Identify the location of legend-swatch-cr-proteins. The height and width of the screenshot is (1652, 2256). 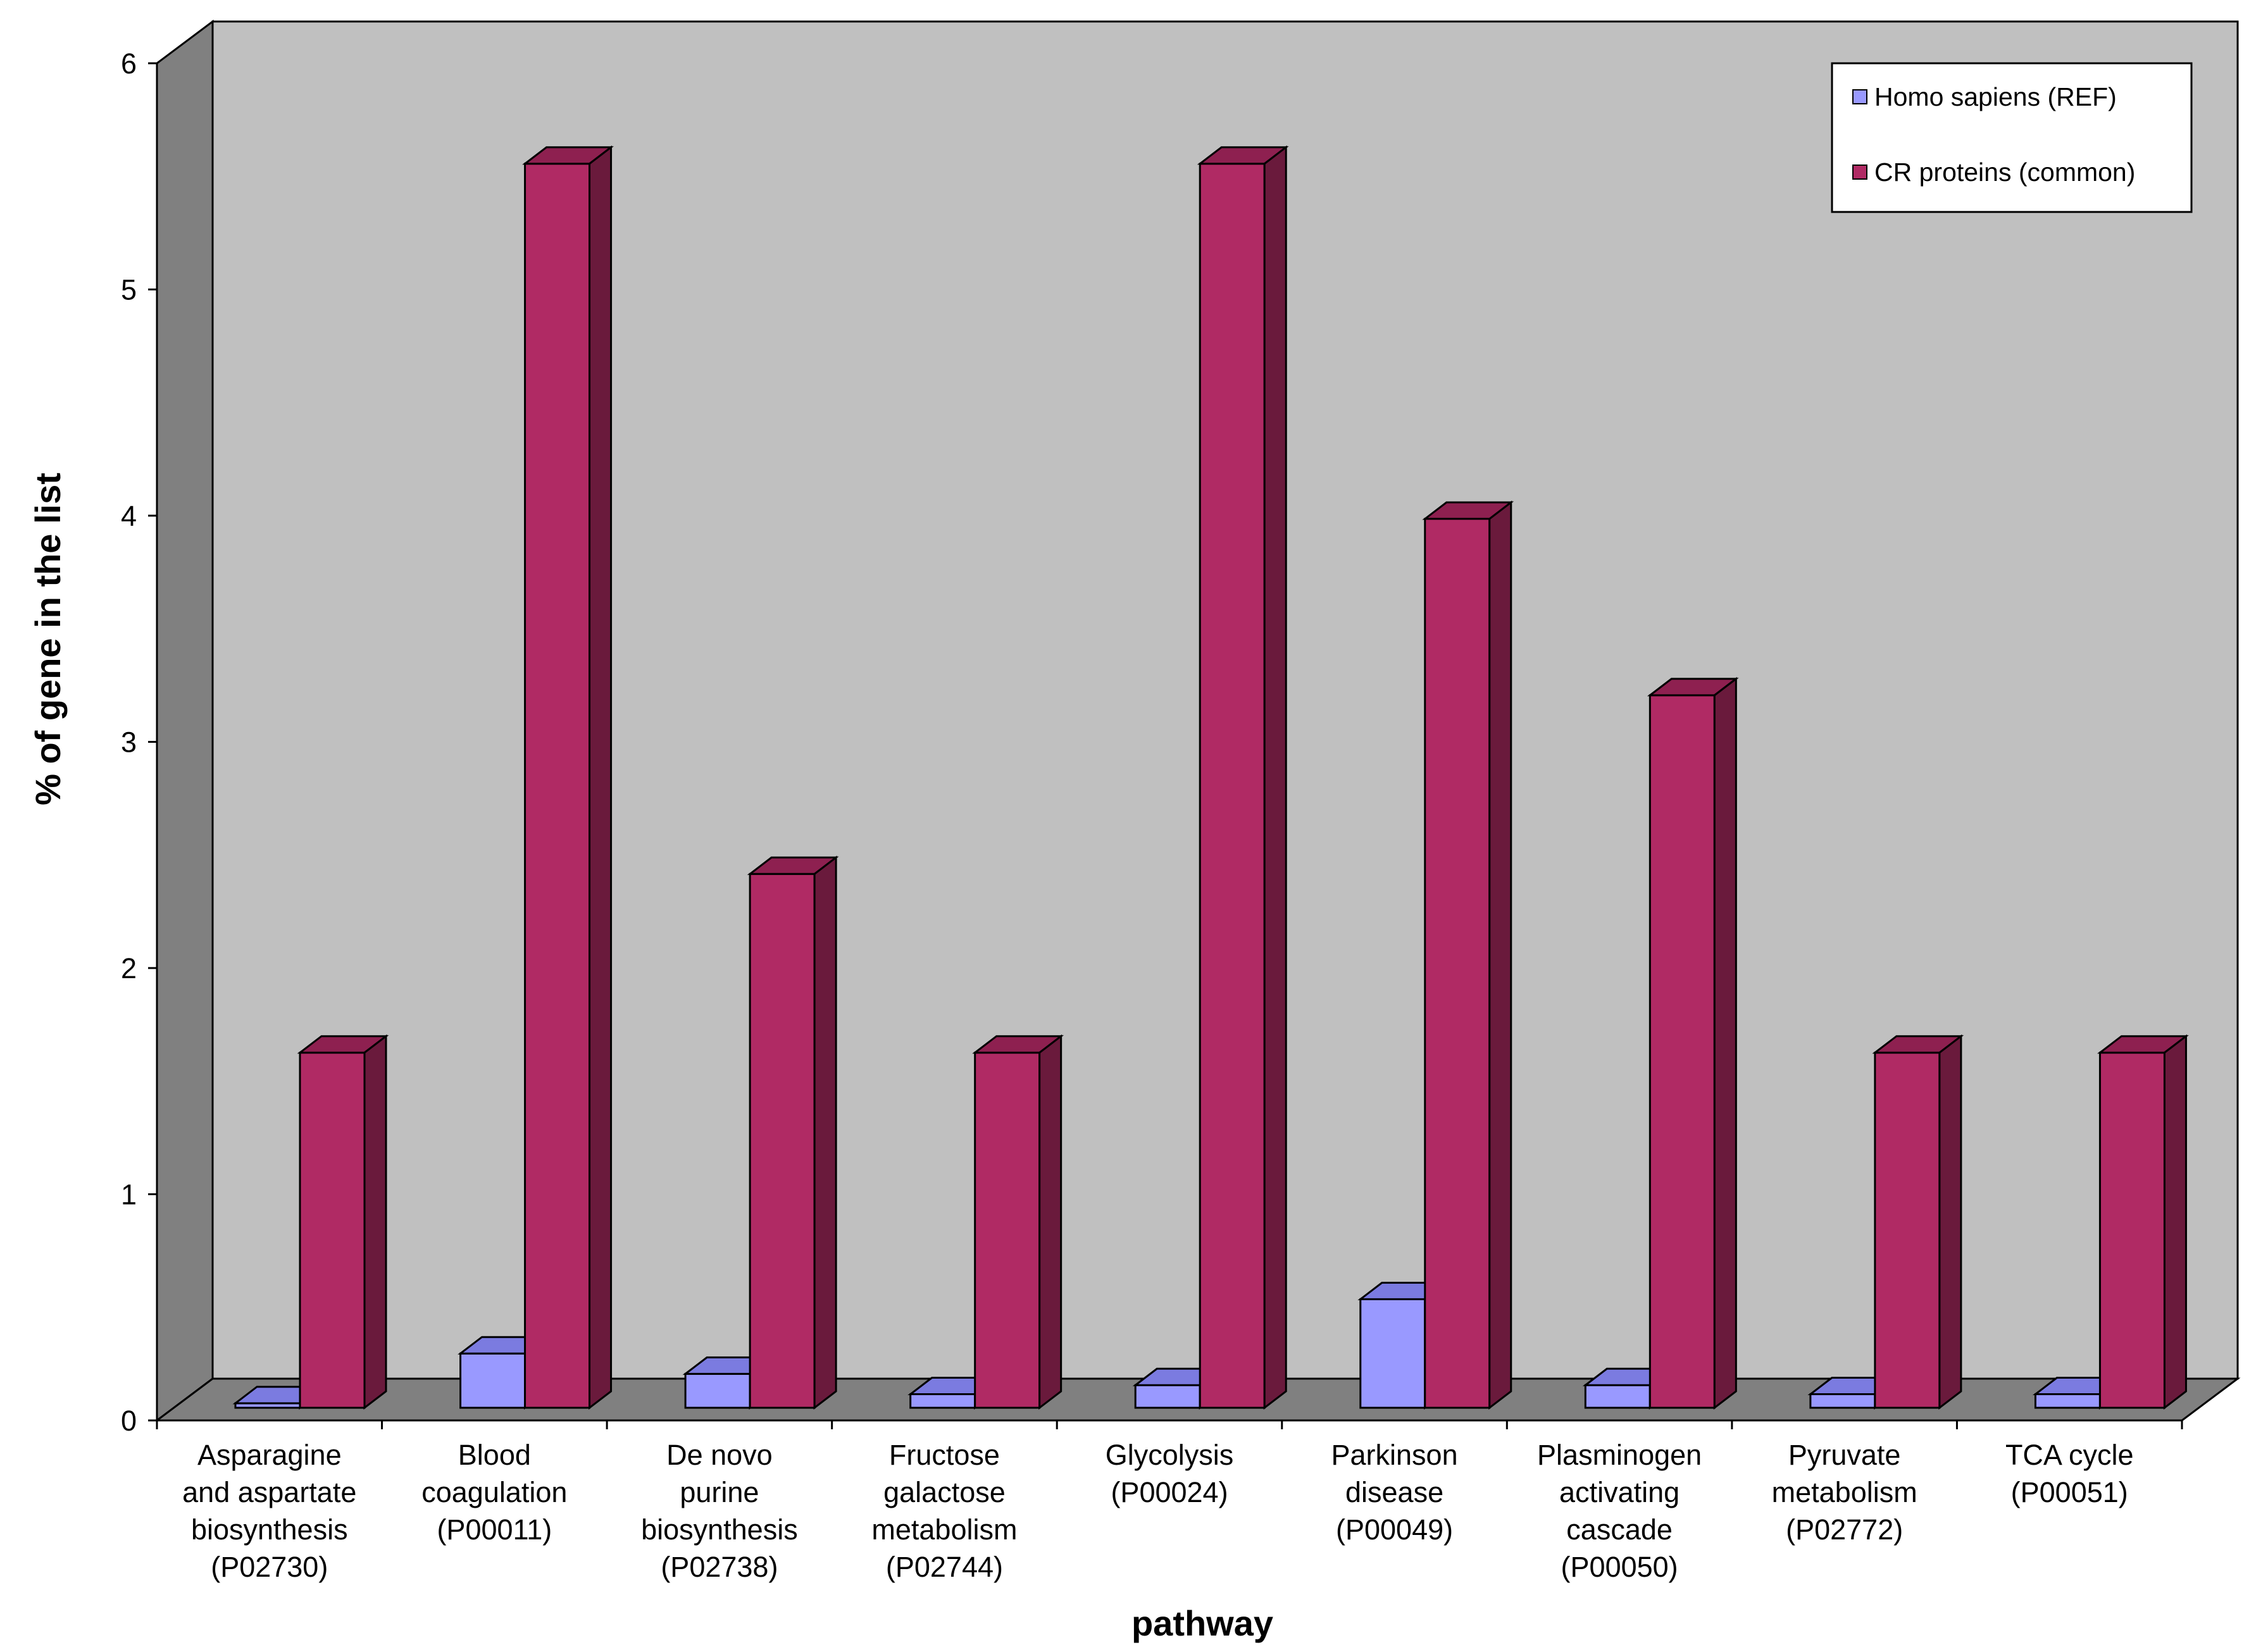
(1859, 172).